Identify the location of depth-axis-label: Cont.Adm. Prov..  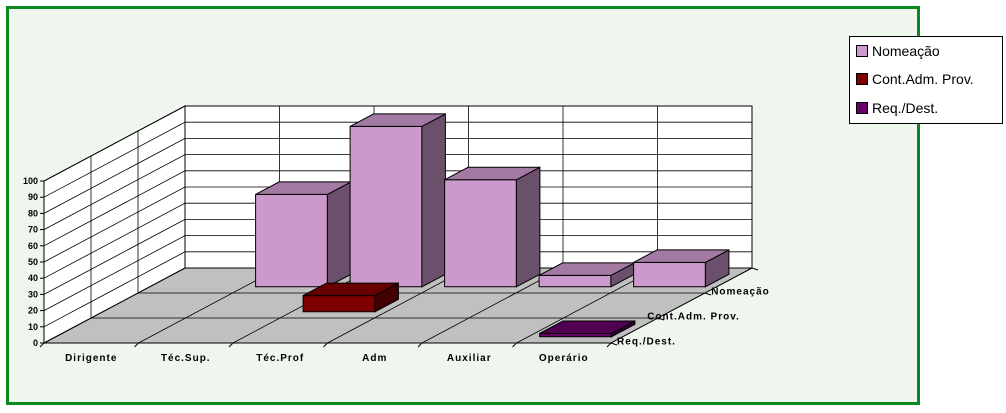
(693, 317).